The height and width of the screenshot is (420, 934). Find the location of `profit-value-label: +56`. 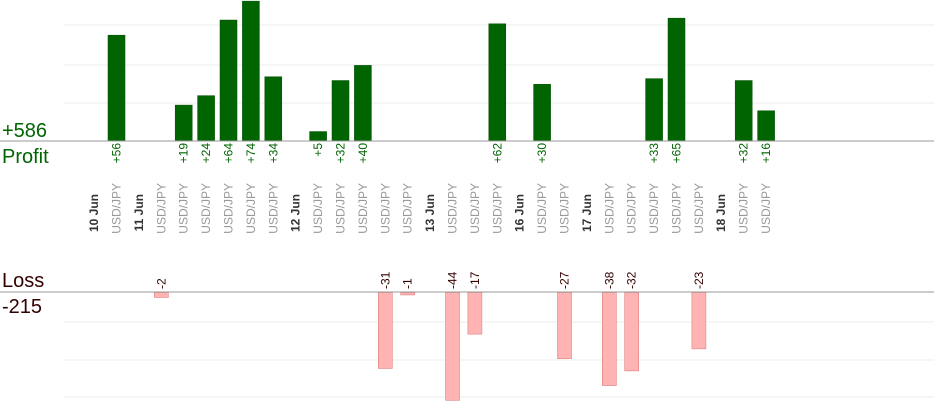

profit-value-label: +56 is located at coordinates (117, 153).